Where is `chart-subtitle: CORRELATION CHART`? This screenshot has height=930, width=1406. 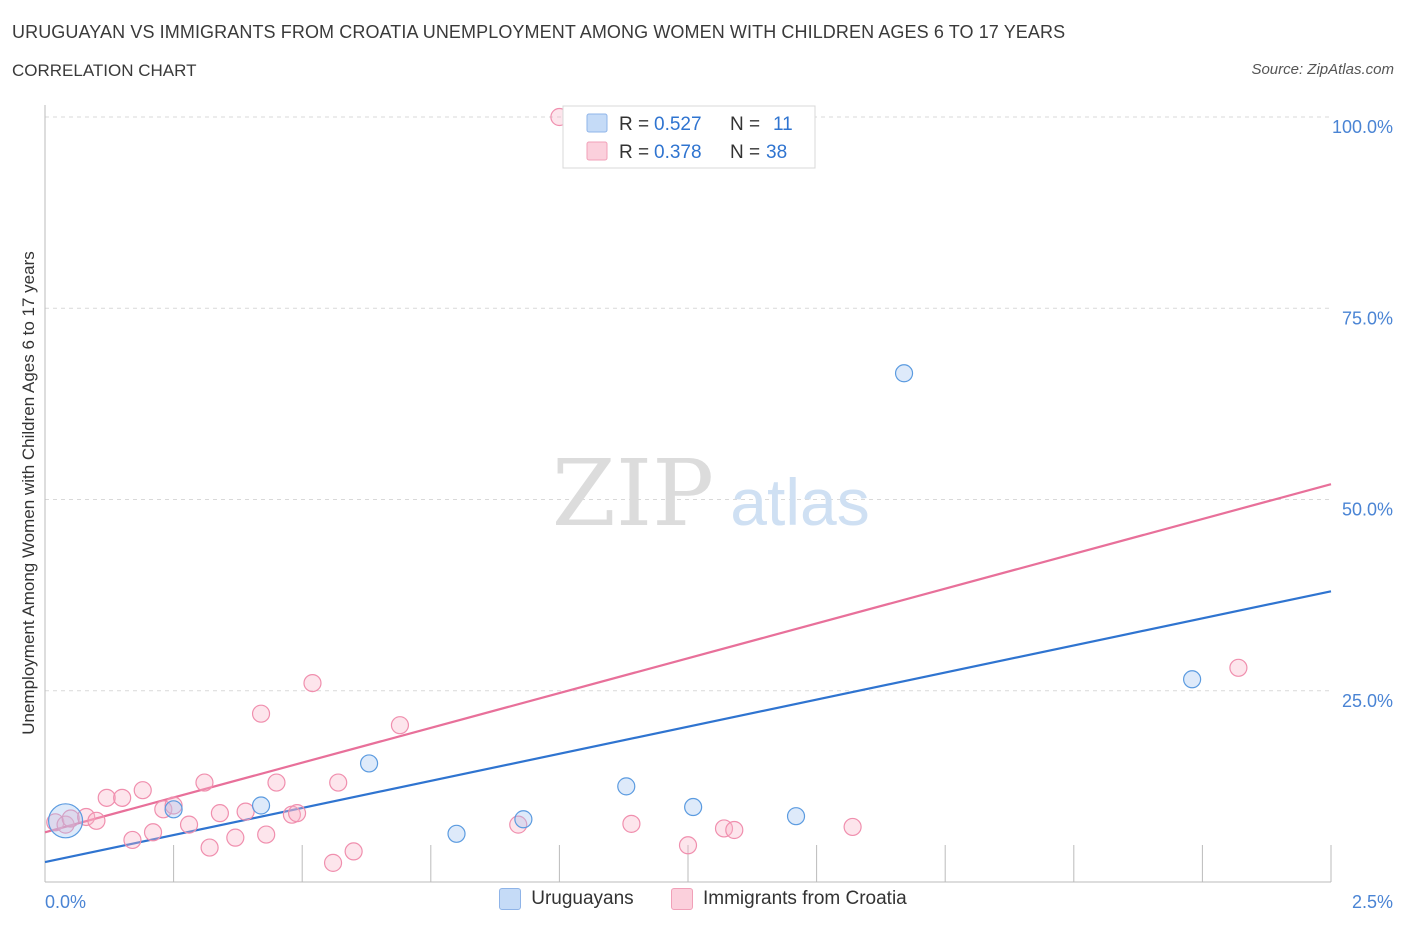
chart-subtitle: CORRELATION CHART is located at coordinates (104, 70).